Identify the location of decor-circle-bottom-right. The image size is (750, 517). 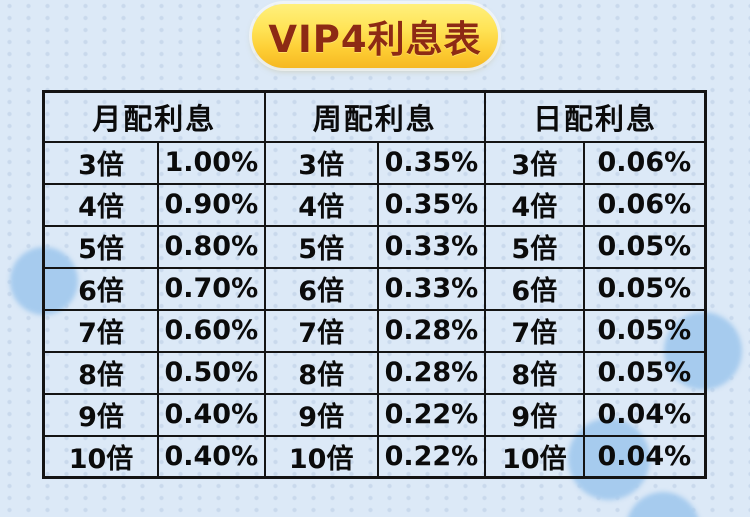
(663, 504).